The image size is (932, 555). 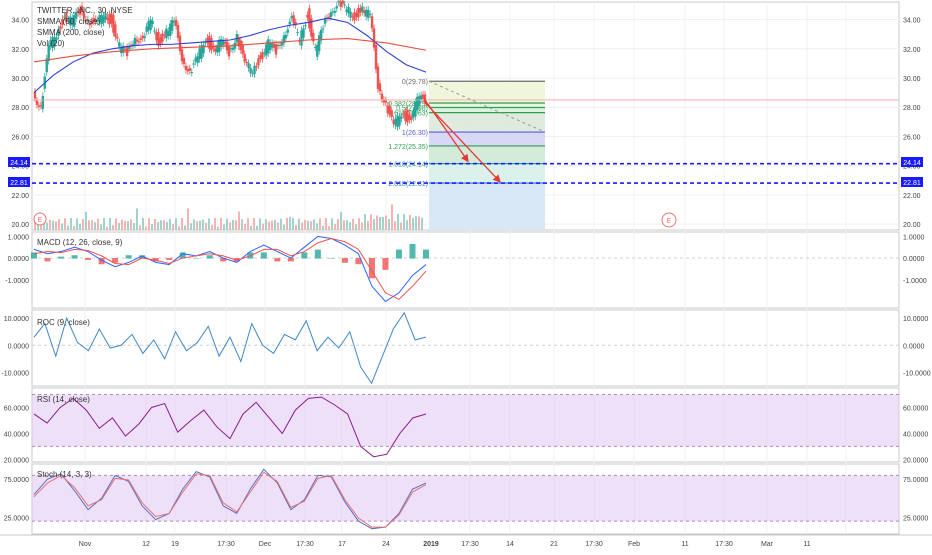 What do you see at coordinates (915, 281) in the screenshot?
I see `macd-scale-tick: -1.0000` at bounding box center [915, 281].